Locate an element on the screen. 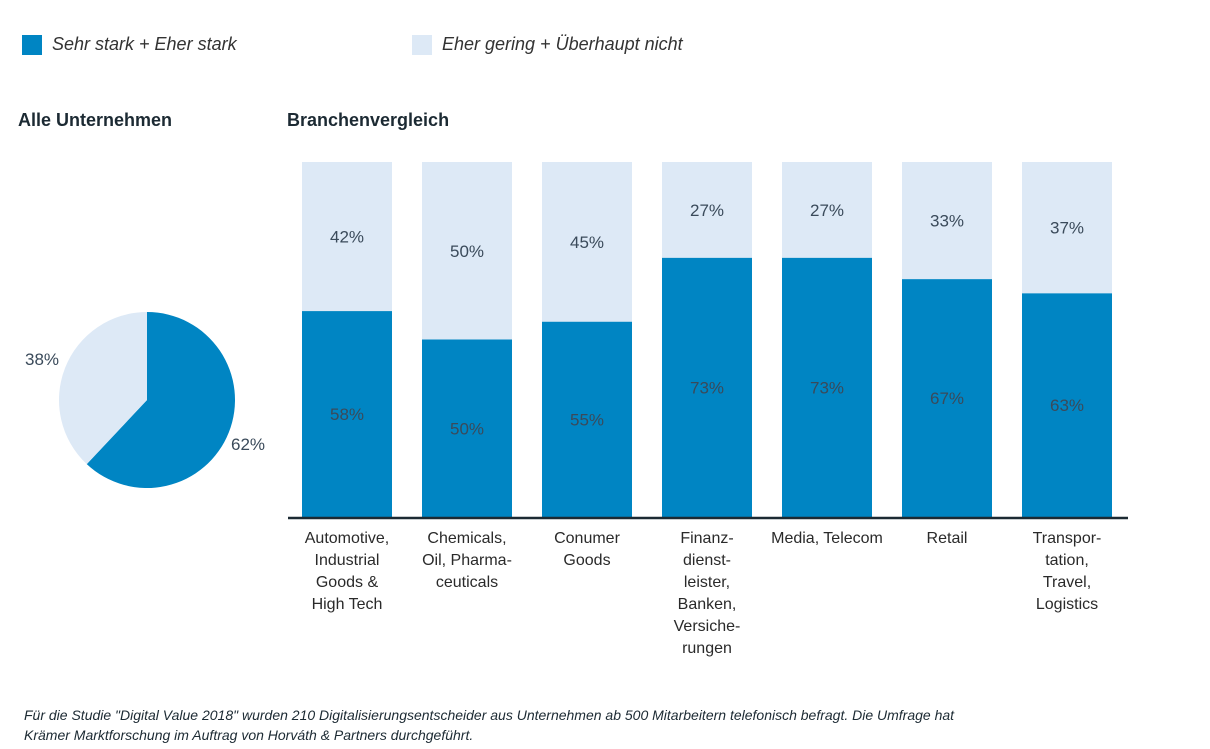  bar-value-label-strong: 67% is located at coordinates (947, 398).